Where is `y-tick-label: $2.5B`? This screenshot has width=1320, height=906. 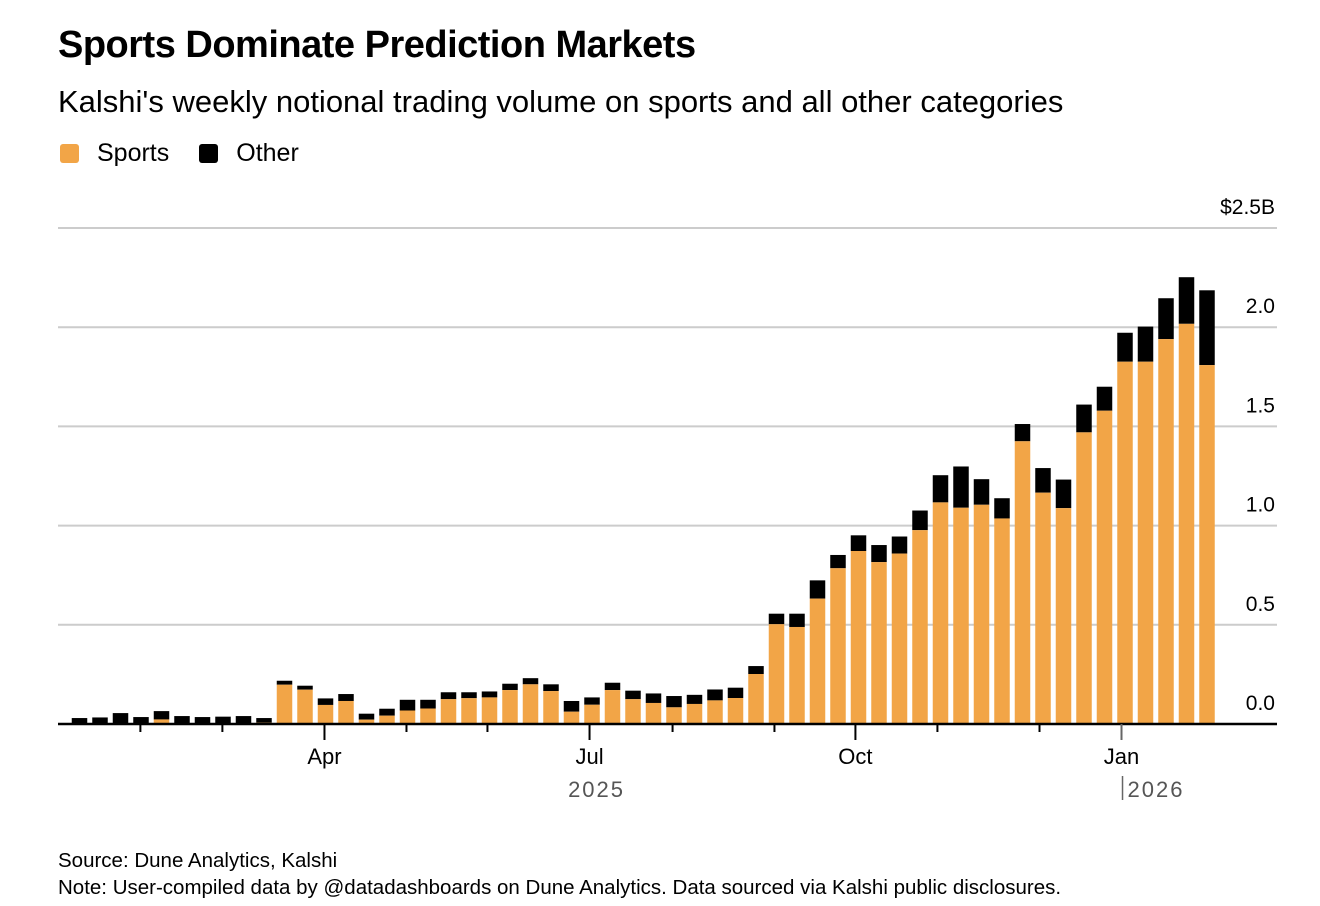
y-tick-label: $2.5B is located at coordinates (1247, 207).